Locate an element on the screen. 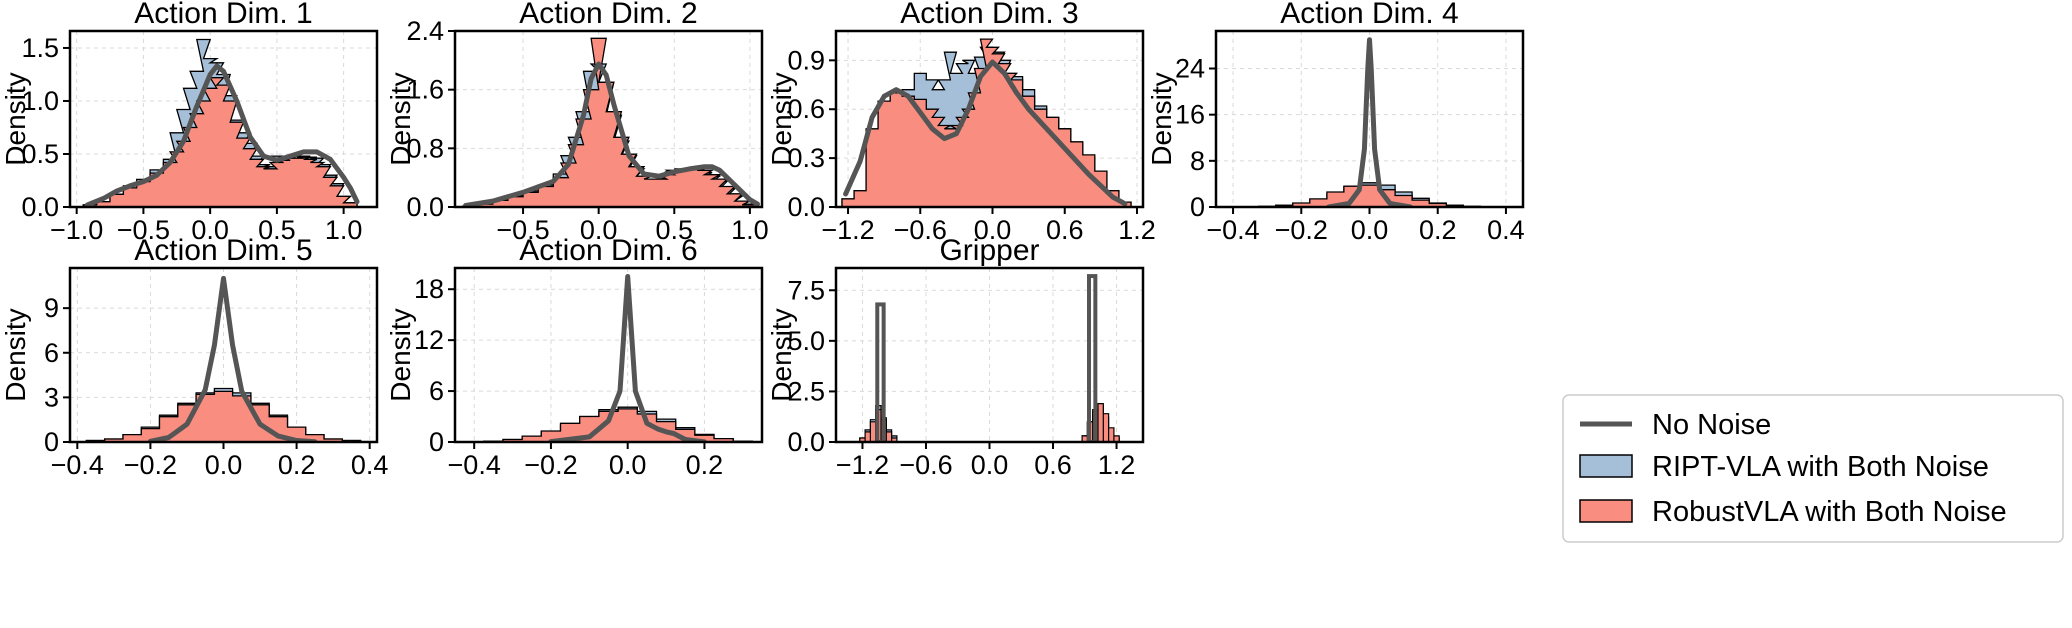 The width and height of the screenshot is (2072, 628). panel-title: Action Dim. 5 is located at coordinates (223, 250).